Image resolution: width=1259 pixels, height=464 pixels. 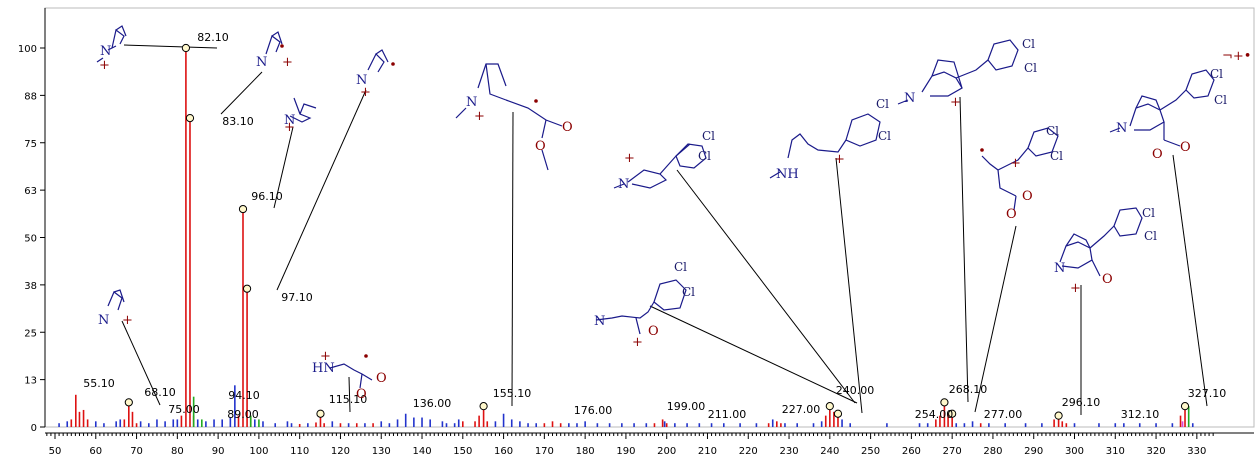 I want to click on fragment-structure-240a: N + Cl Cl, so click(x=664, y=160).